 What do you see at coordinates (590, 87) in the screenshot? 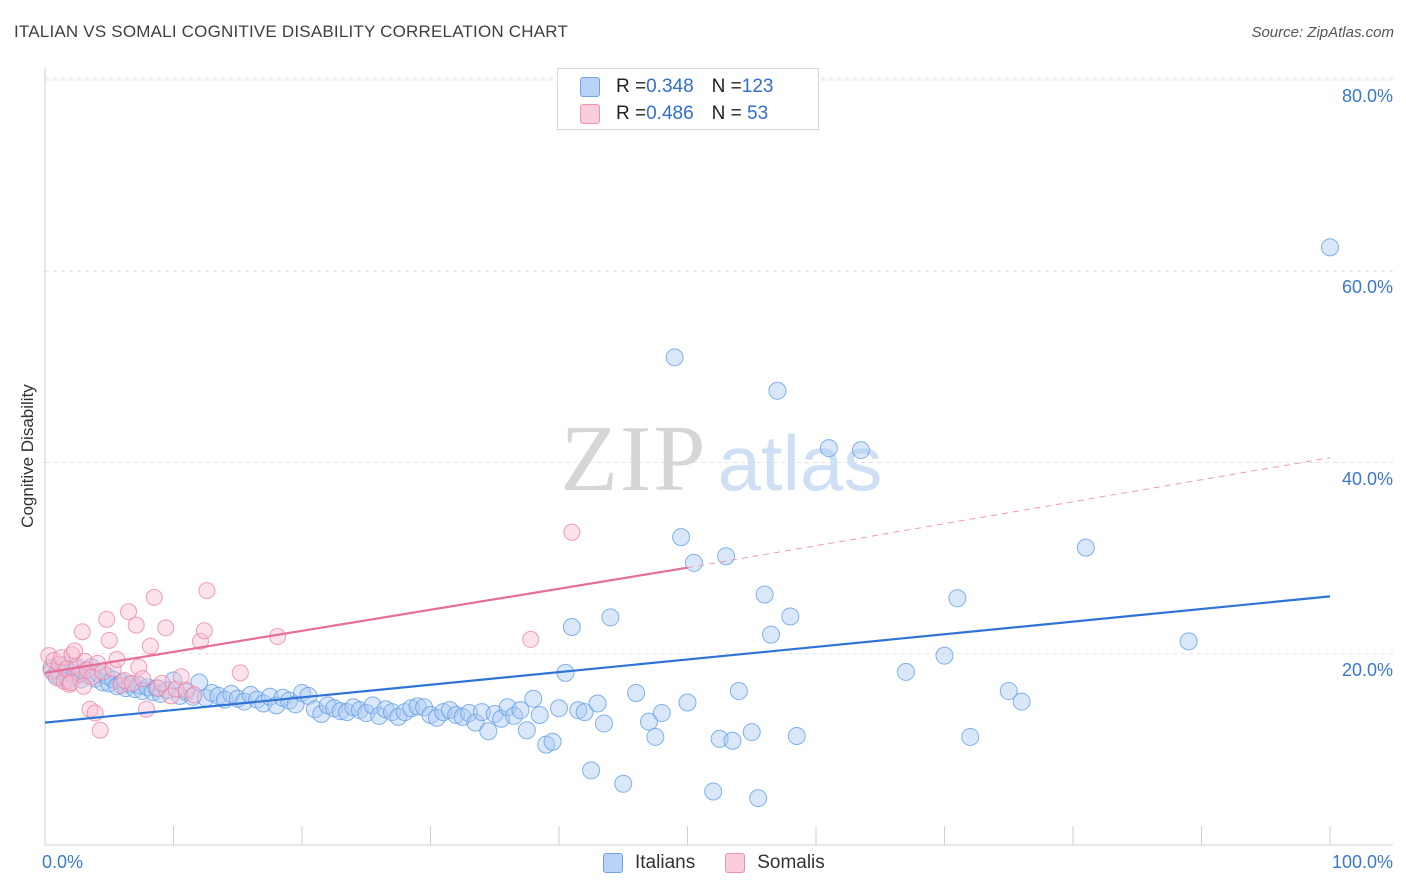
I see `legend-swatch-italians` at bounding box center [590, 87].